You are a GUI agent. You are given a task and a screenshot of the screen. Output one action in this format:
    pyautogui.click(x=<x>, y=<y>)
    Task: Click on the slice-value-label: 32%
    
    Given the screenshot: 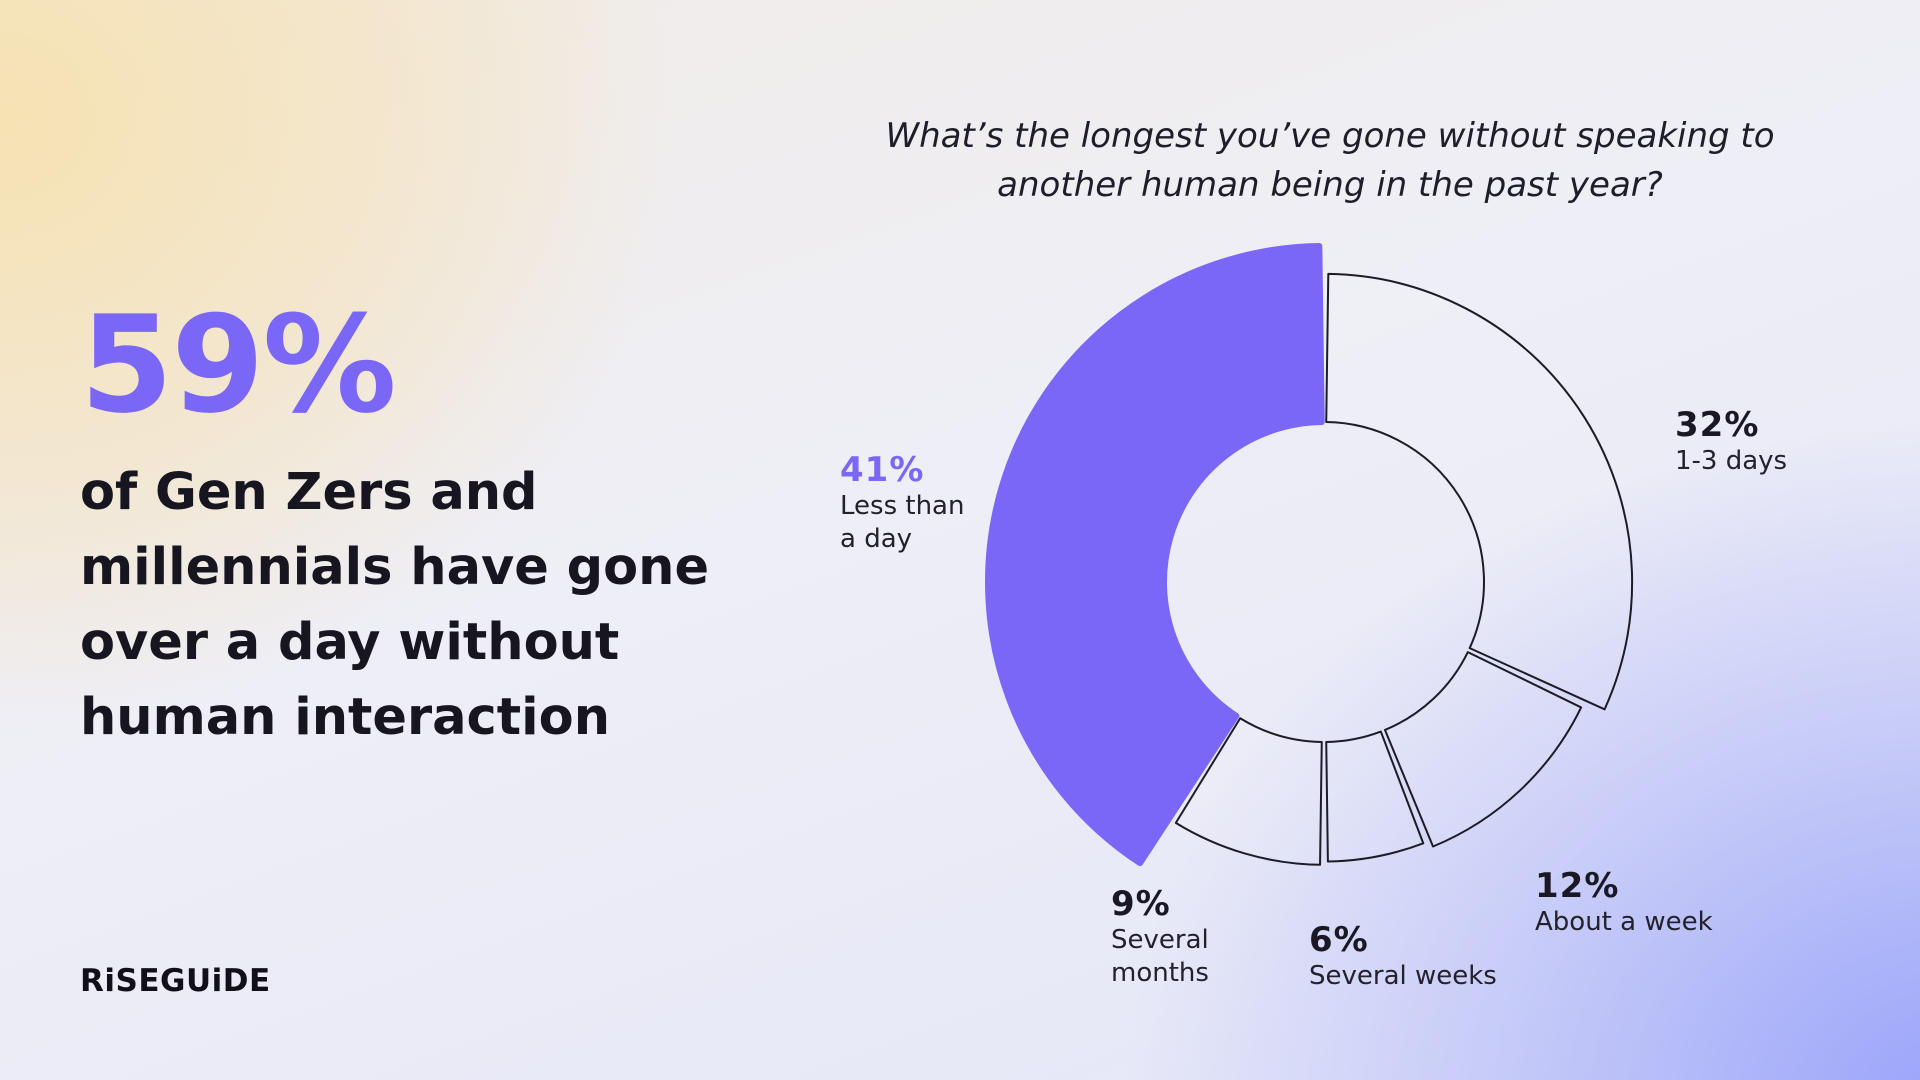 What is the action you would take?
    pyautogui.click(x=1717, y=425)
    